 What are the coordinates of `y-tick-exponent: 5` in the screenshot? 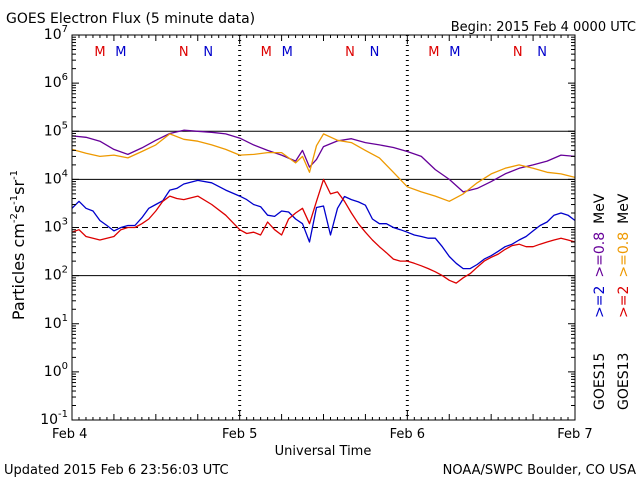 It's located at (65, 125).